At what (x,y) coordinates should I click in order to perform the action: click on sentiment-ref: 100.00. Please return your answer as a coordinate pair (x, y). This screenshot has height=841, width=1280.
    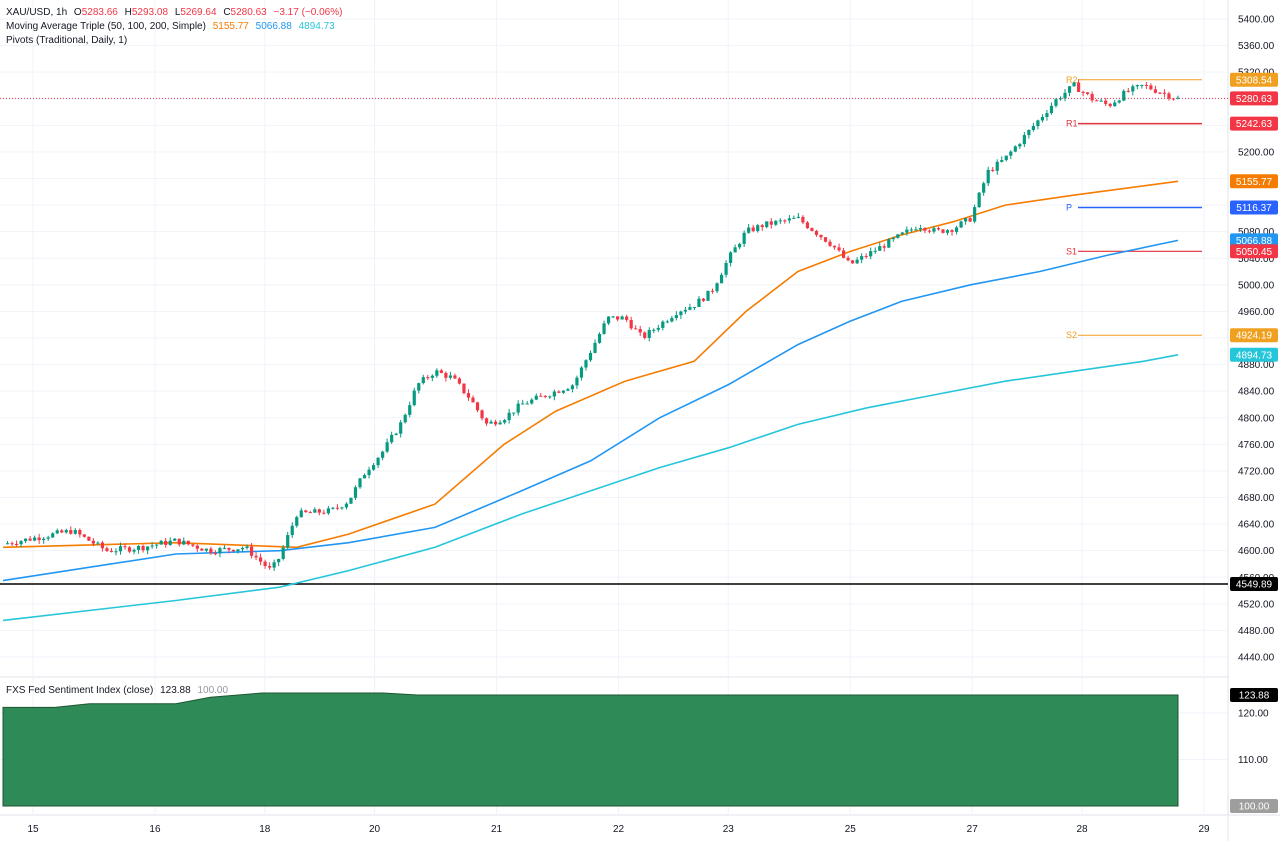
    Looking at the image, I should click on (213, 690).